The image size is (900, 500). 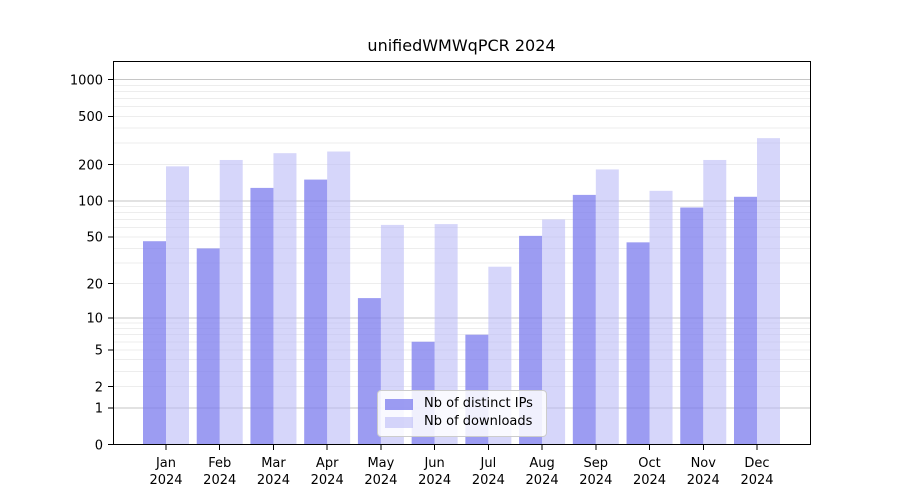 I want to click on bar-distinct-ips-apr, so click(x=316, y=312).